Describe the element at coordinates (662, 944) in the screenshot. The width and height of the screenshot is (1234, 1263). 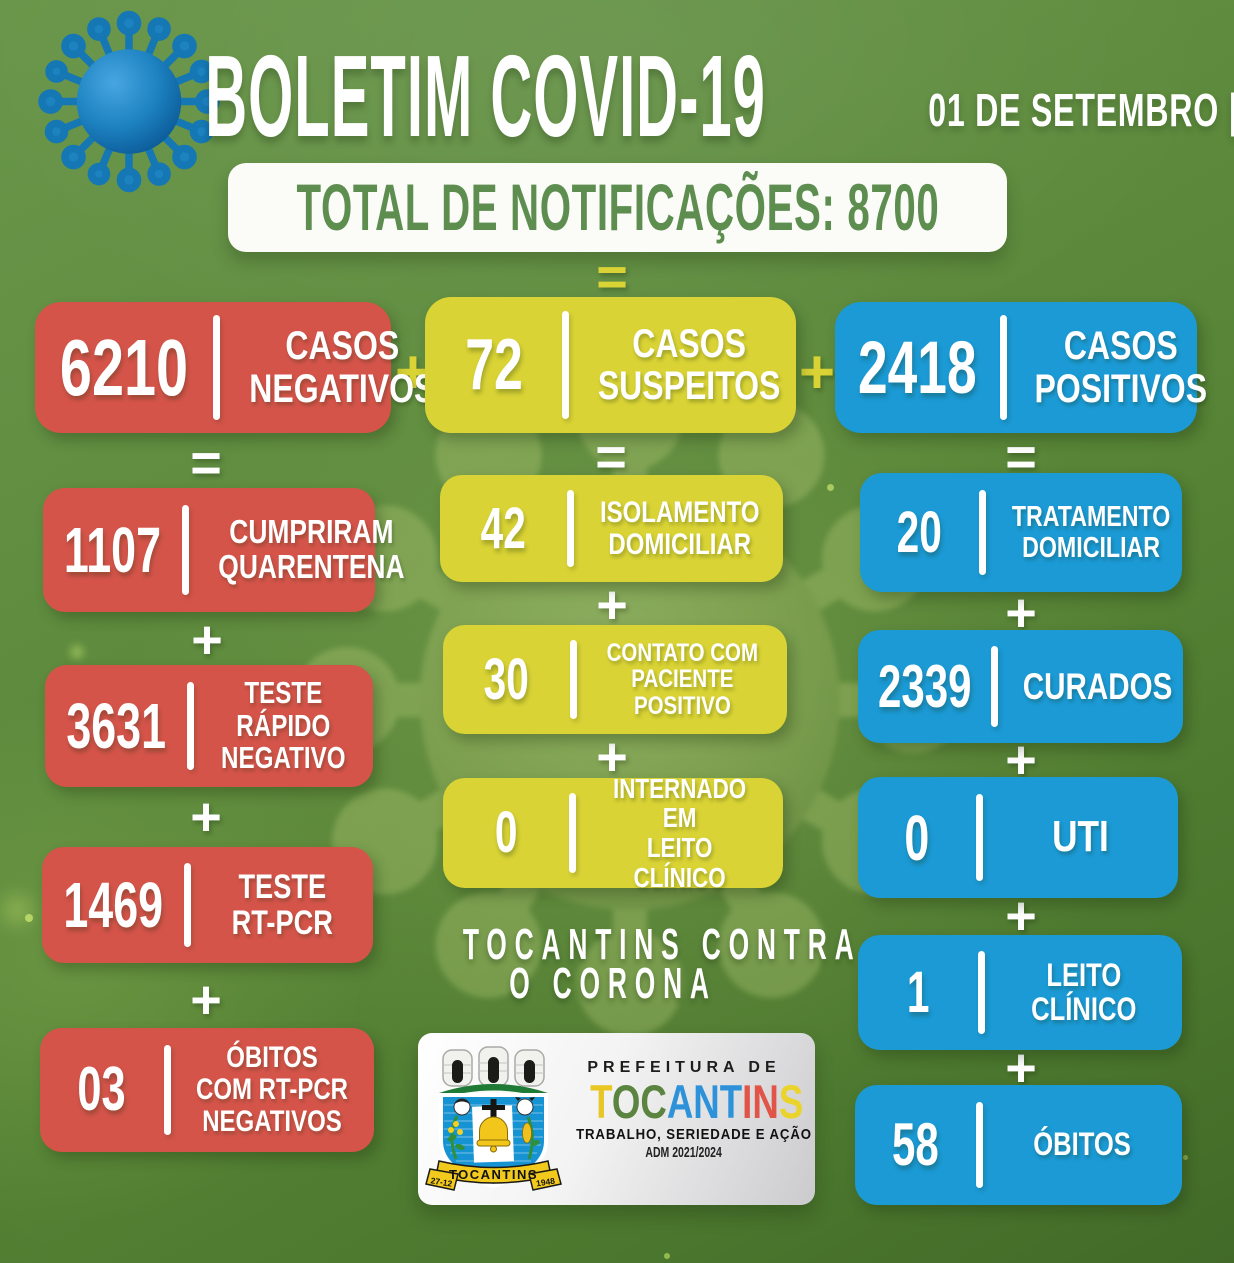
I see `slogan-line-1: TOCANTINS CONTRA` at that location.